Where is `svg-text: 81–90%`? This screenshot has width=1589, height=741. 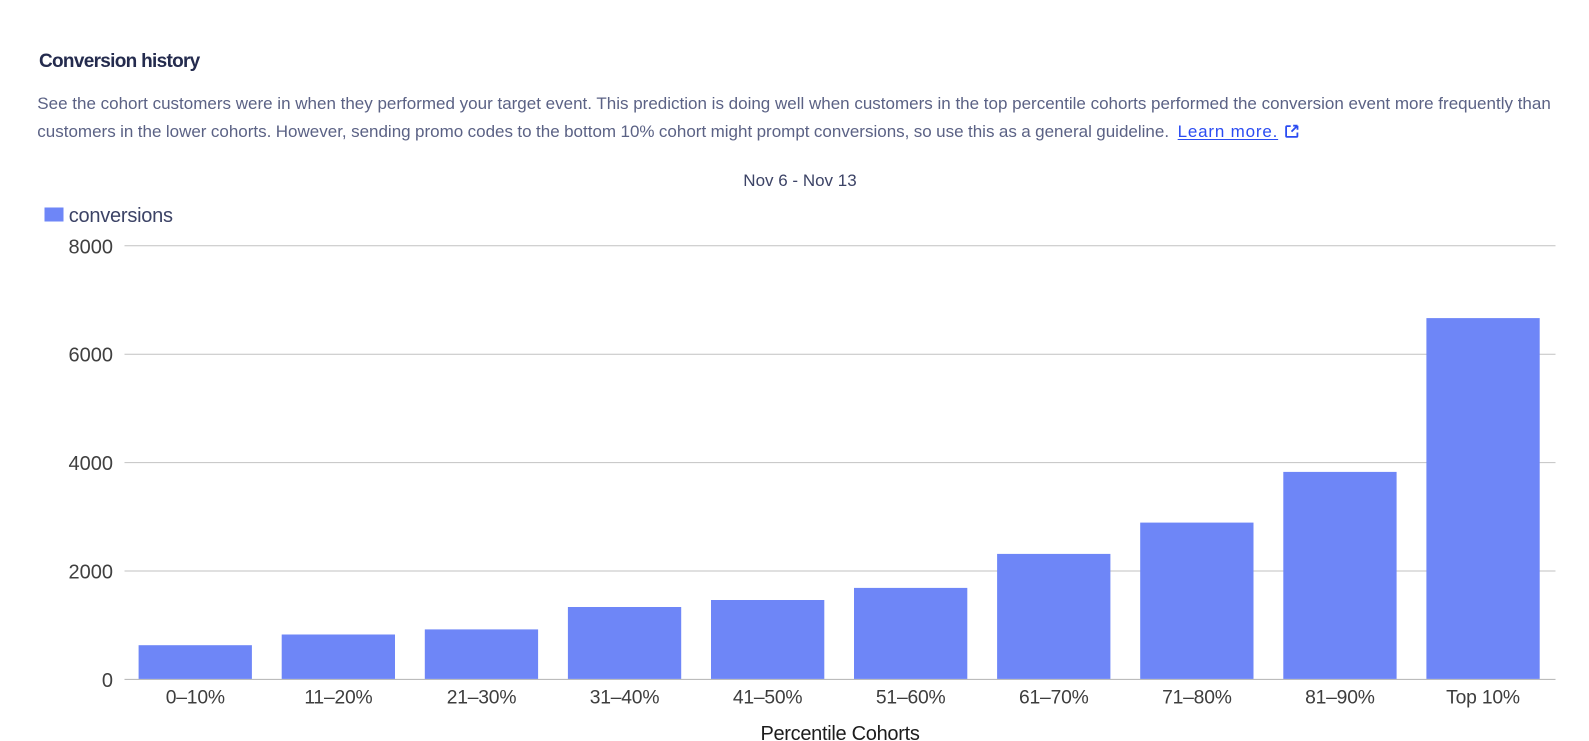
svg-text: 81–90% is located at coordinates (1340, 698).